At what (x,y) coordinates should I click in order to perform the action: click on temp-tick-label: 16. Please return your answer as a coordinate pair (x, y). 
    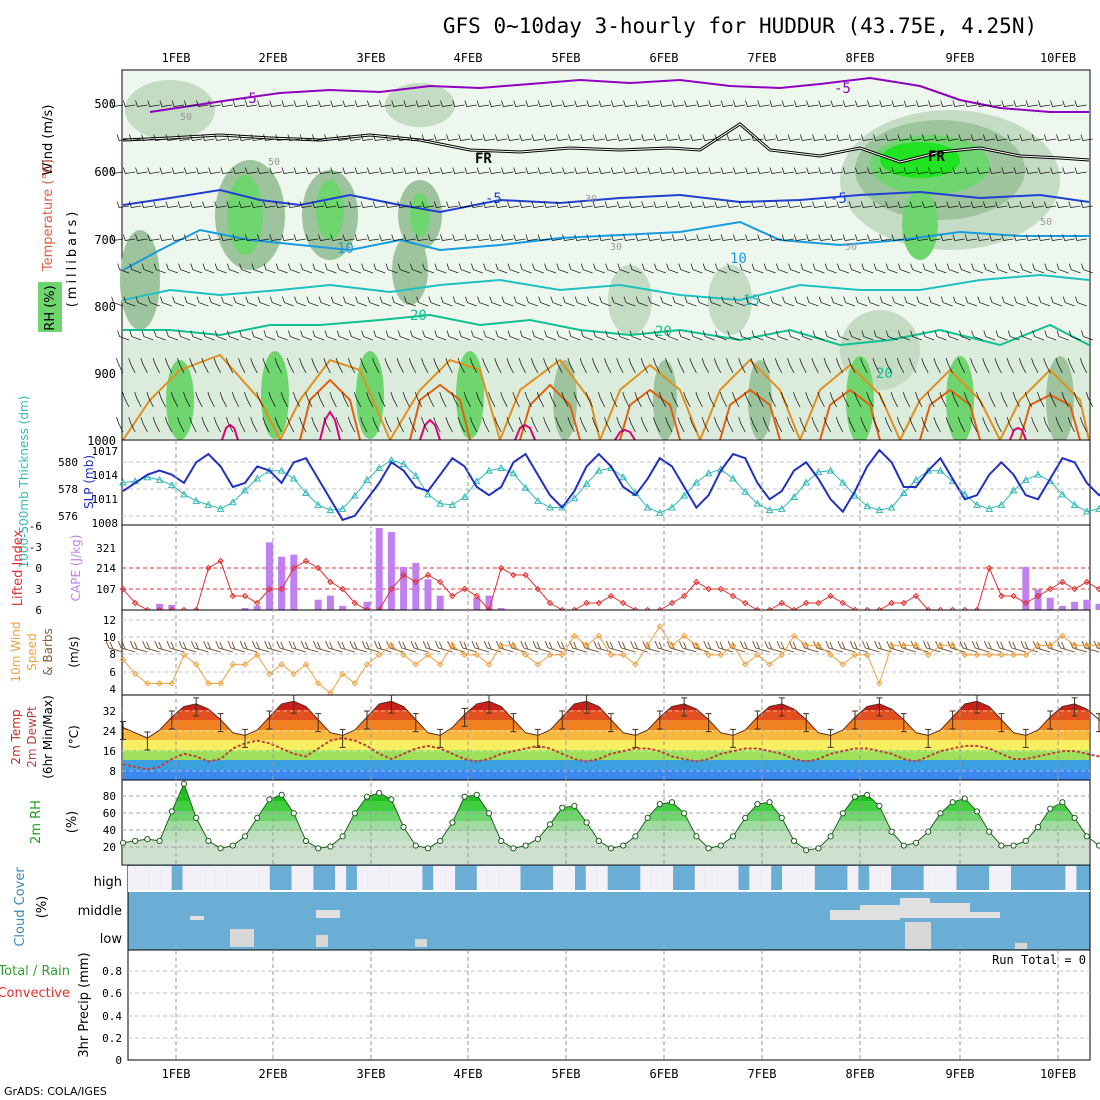
    Looking at the image, I should click on (109, 751).